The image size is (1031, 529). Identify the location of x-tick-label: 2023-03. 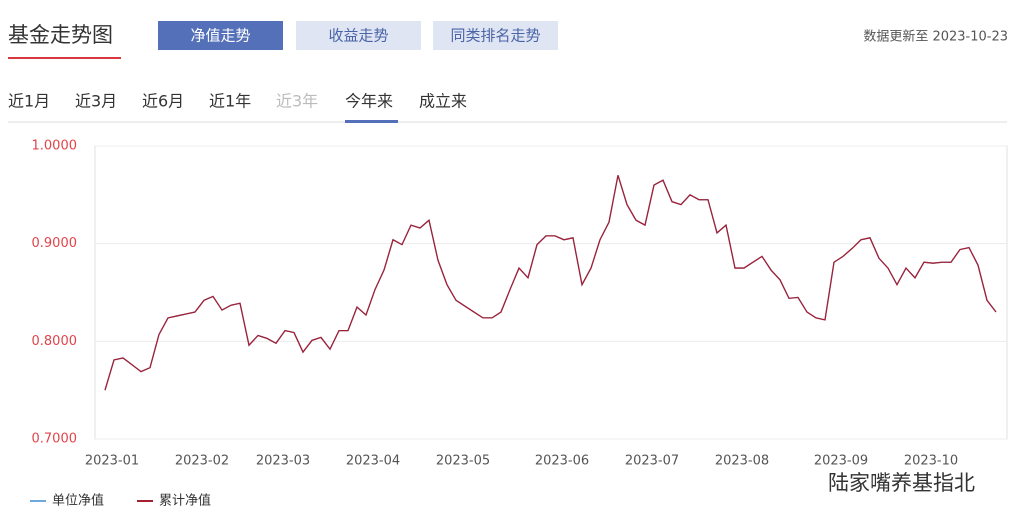
(283, 461).